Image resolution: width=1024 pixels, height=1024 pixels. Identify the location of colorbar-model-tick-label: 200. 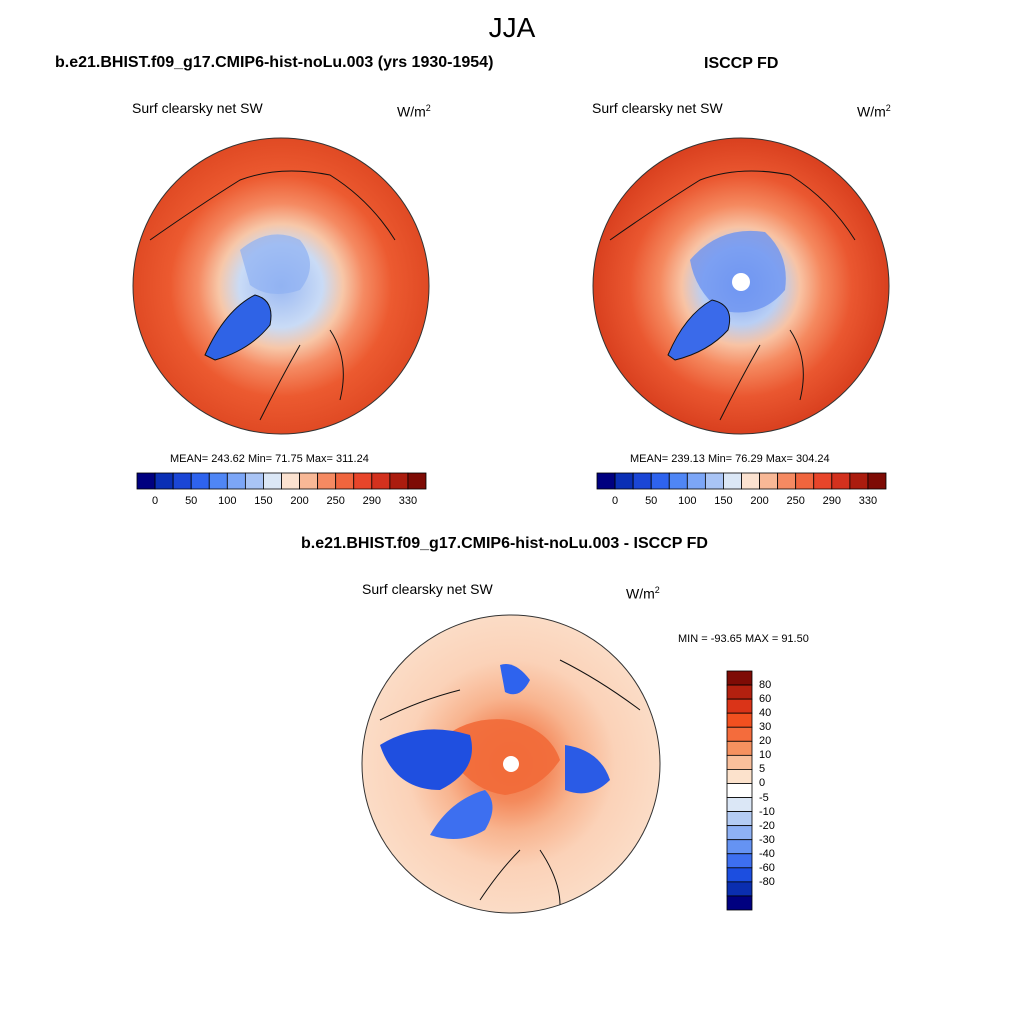
(299, 501).